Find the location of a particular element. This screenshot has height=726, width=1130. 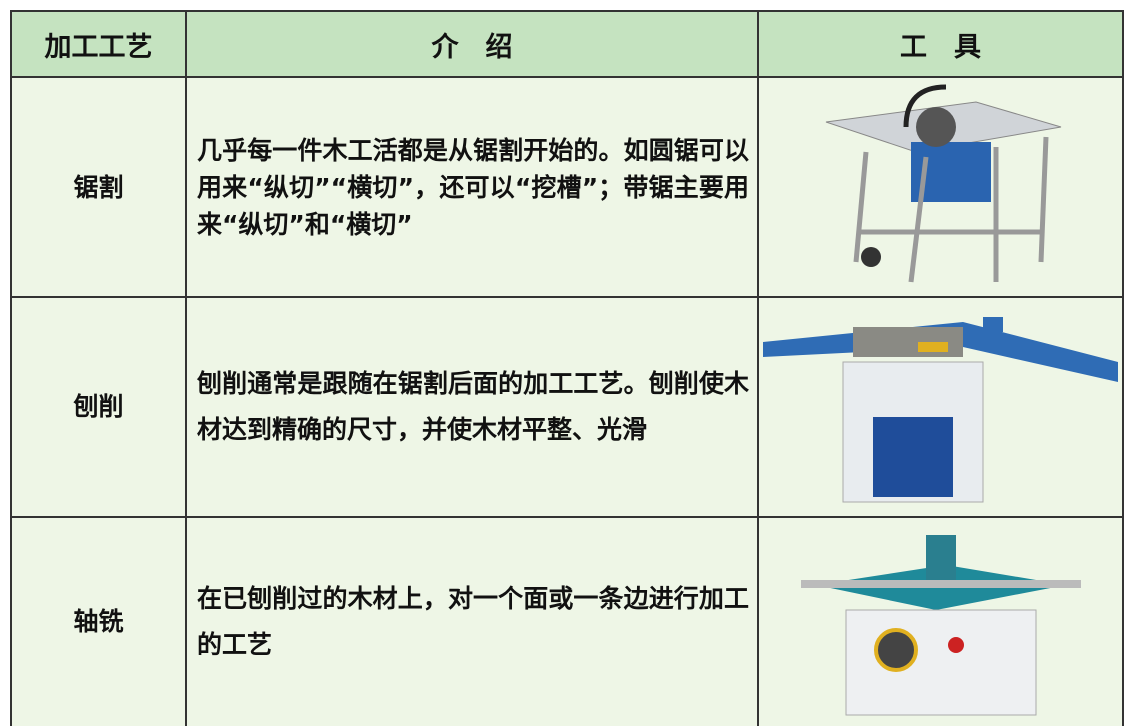

shaper-icon is located at coordinates (940, 624).